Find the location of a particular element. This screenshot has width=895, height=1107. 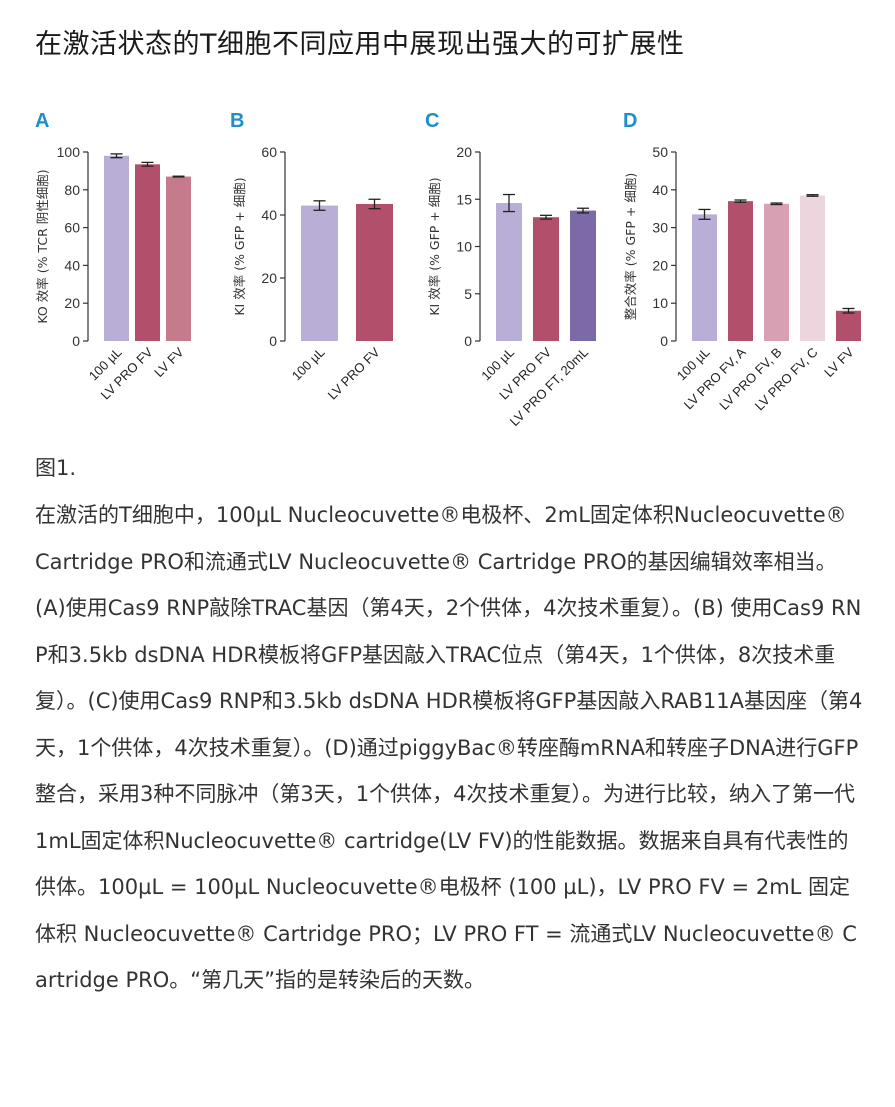

y-axis-title-d: 整合效率 (% GFP + 细胞) is located at coordinates (630, 246).